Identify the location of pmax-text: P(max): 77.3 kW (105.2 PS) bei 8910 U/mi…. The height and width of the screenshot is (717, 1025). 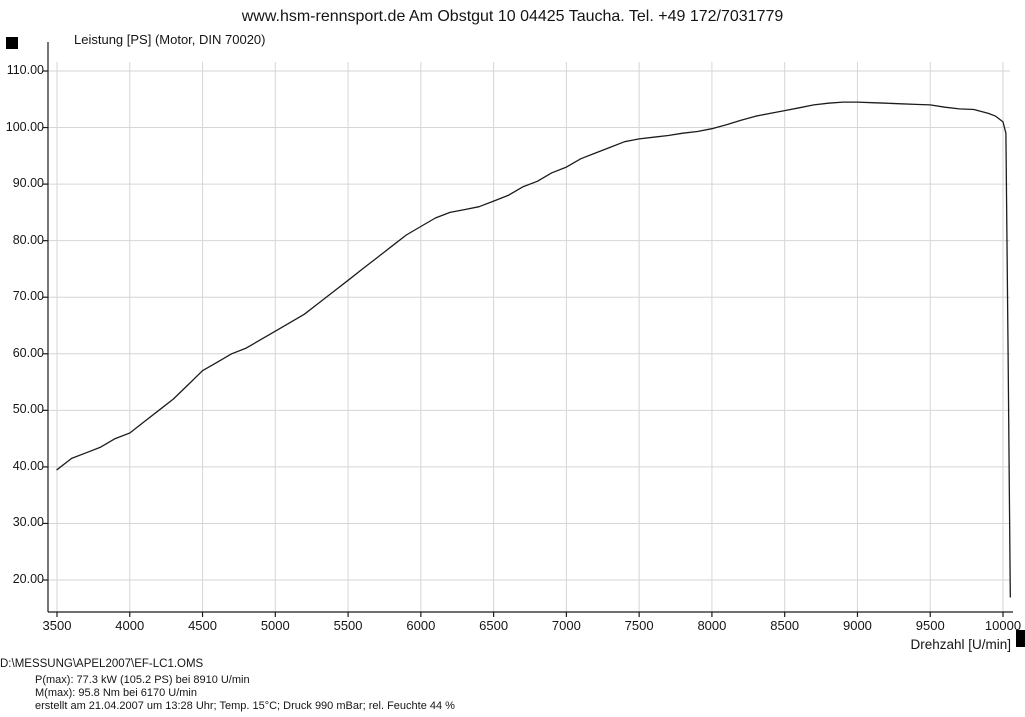
(142, 680).